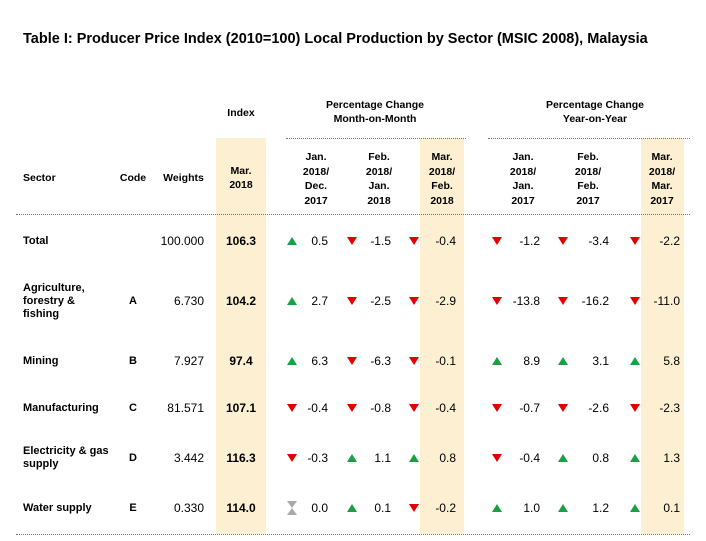 This screenshot has height=541, width=706. I want to click on mom-change-value: 1.1, so click(382, 457).